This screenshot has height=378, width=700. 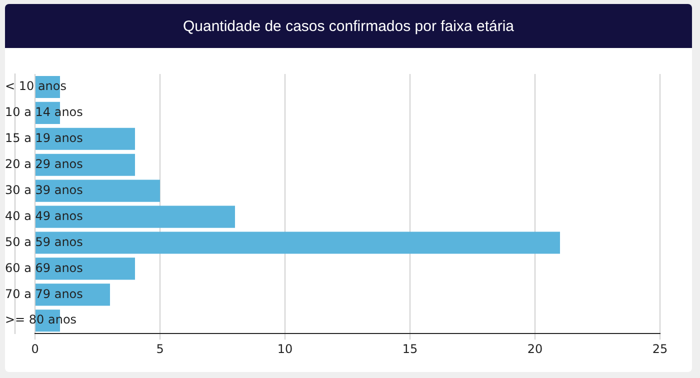 What do you see at coordinates (35, 349) in the screenshot?
I see `x-tick-label: 0` at bounding box center [35, 349].